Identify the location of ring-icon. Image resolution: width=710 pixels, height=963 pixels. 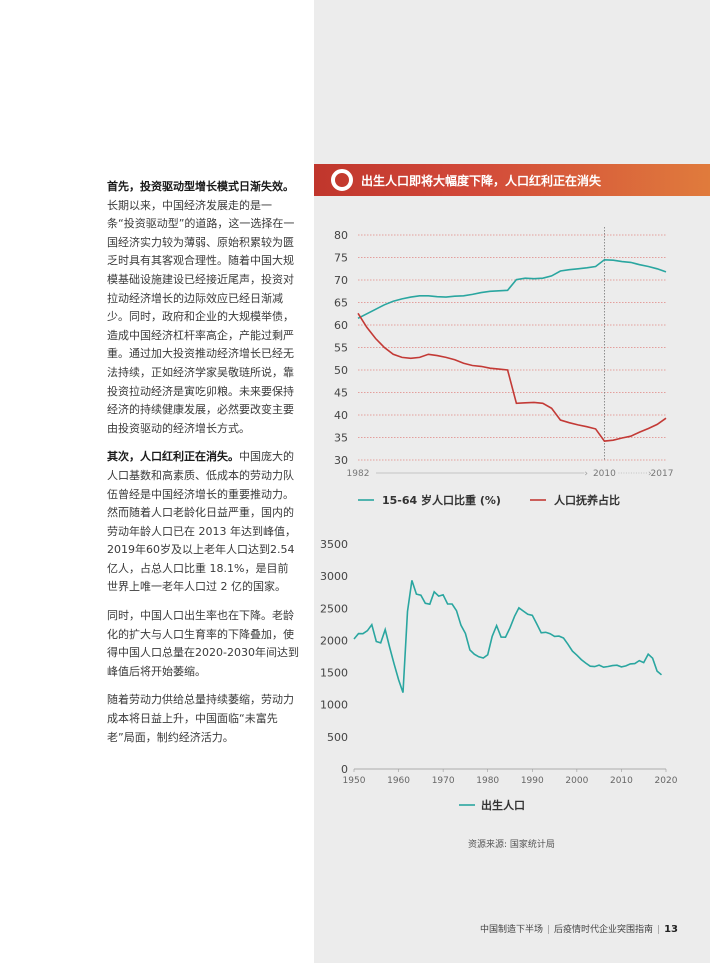
(342, 180).